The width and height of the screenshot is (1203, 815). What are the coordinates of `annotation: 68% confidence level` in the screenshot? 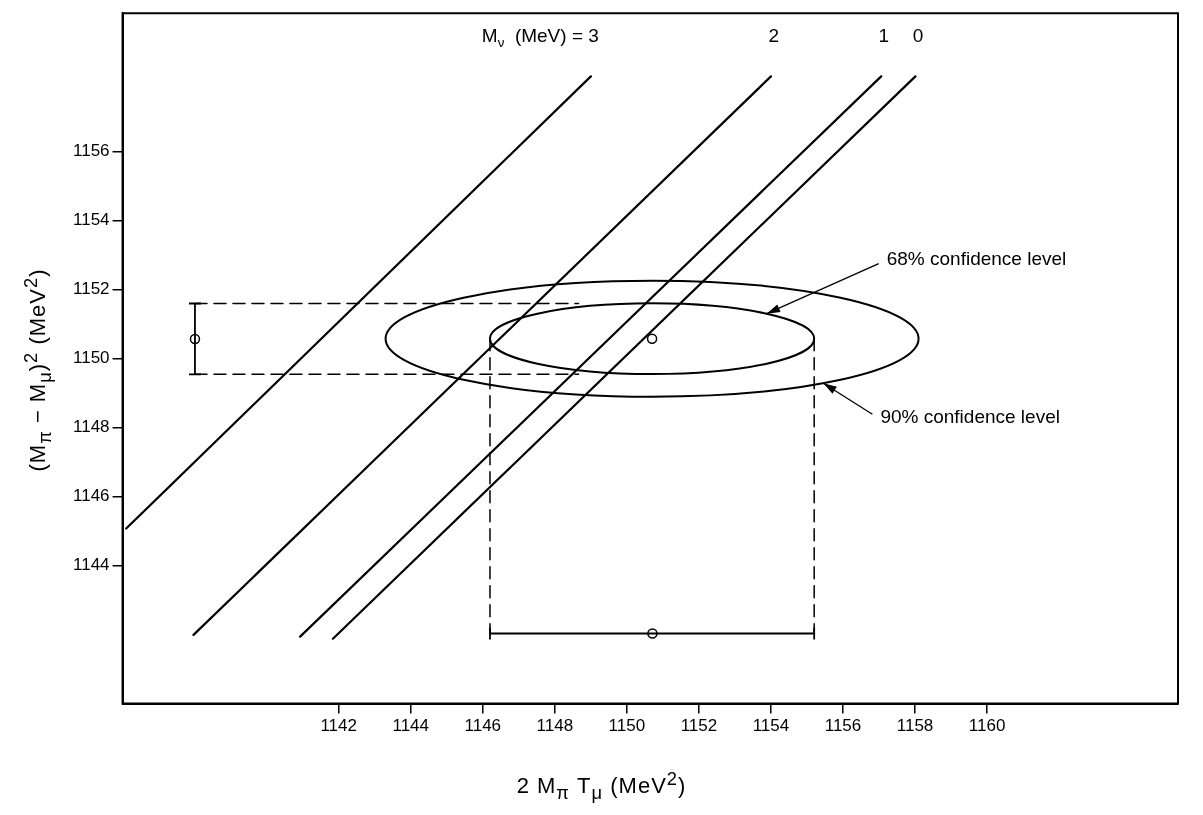 It's located at (976, 258).